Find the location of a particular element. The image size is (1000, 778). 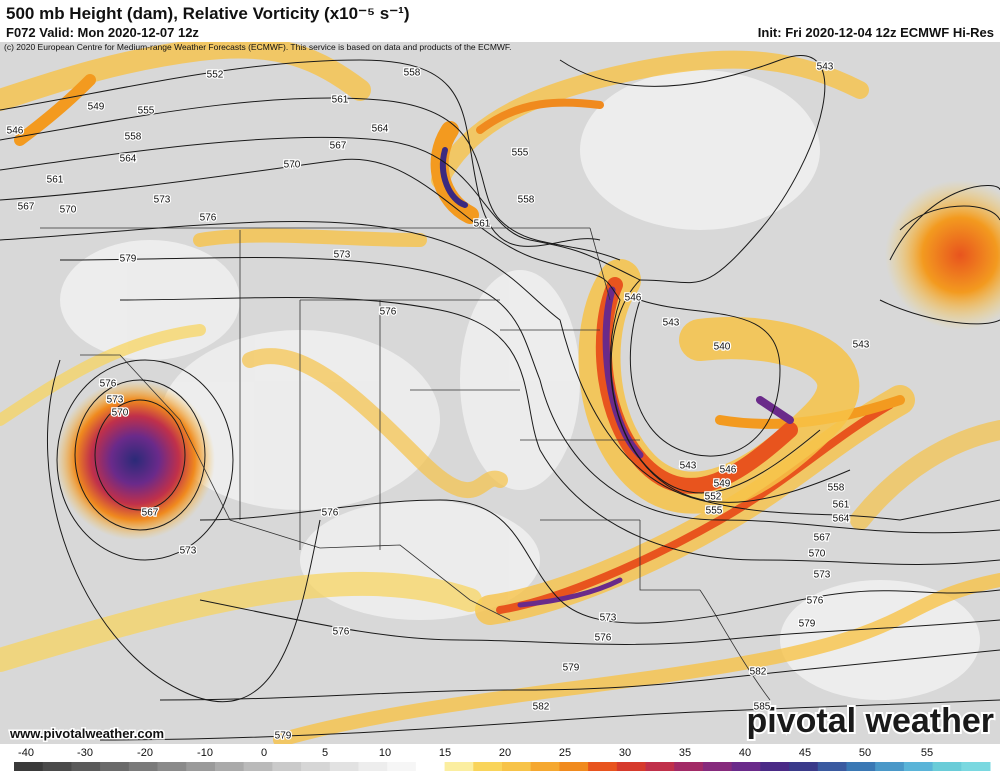

colorbar-label: 30 is located at coordinates (625, 753).